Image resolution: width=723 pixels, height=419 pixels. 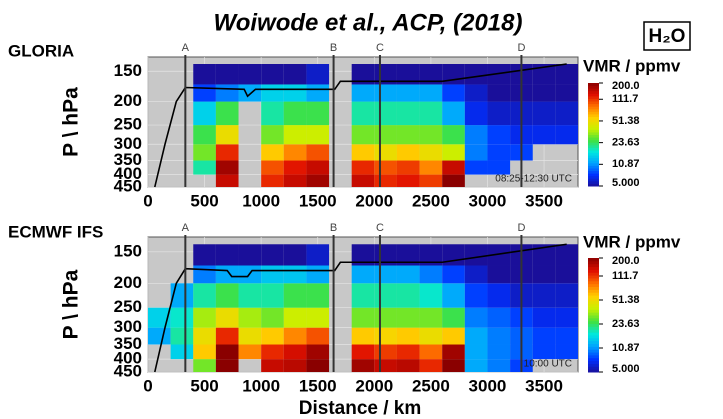 What do you see at coordinates (147, 200) in the screenshot?
I see `x-tick-label: 0` at bounding box center [147, 200].